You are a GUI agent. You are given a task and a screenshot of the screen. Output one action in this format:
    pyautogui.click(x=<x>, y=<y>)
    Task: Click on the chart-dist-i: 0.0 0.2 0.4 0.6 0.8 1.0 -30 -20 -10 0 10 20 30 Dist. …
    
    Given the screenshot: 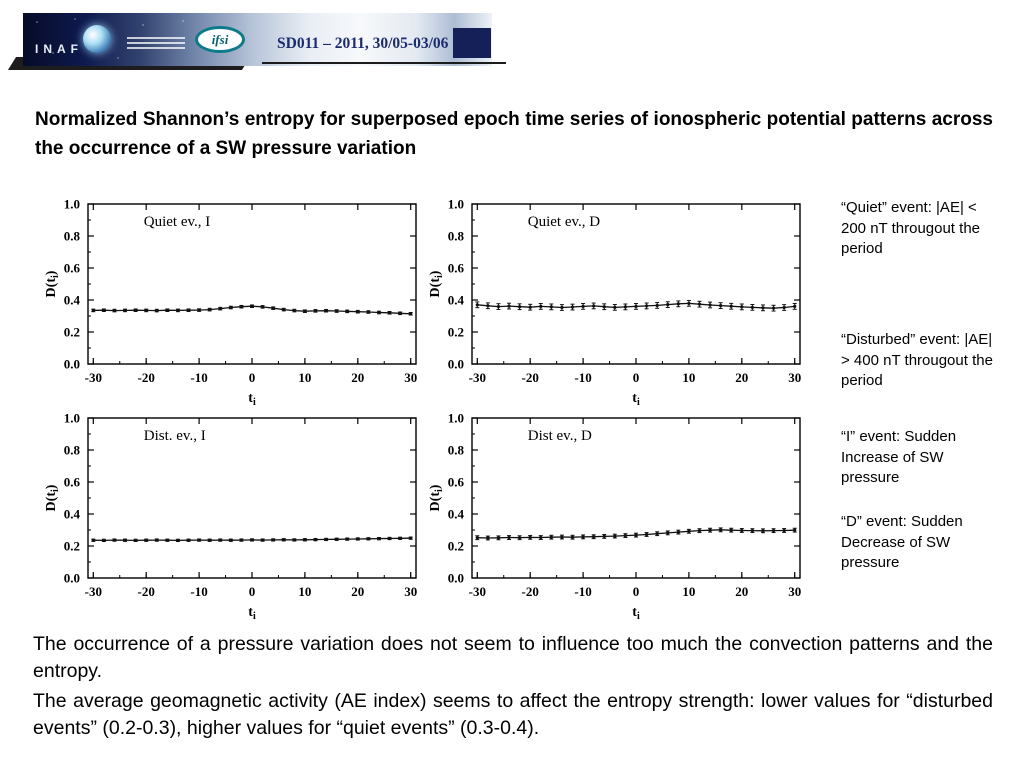 What is the action you would take?
    pyautogui.click(x=230, y=517)
    